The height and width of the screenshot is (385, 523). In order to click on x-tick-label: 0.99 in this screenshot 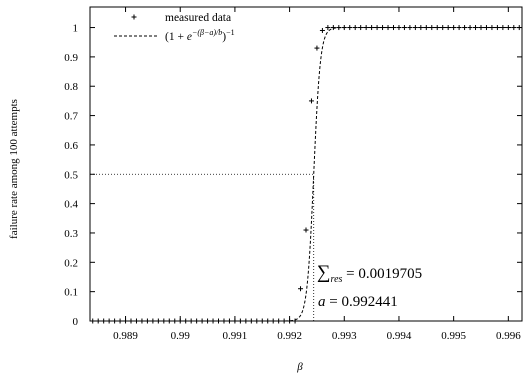, I will do `click(181, 336)`.